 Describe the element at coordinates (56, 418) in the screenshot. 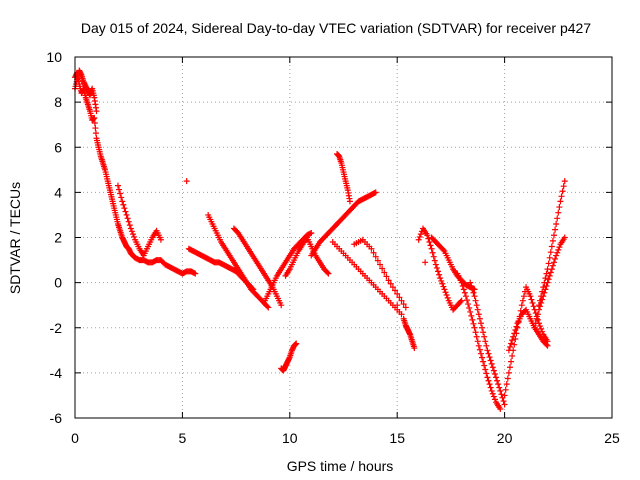

I see `y-tick-label: -6` at that location.